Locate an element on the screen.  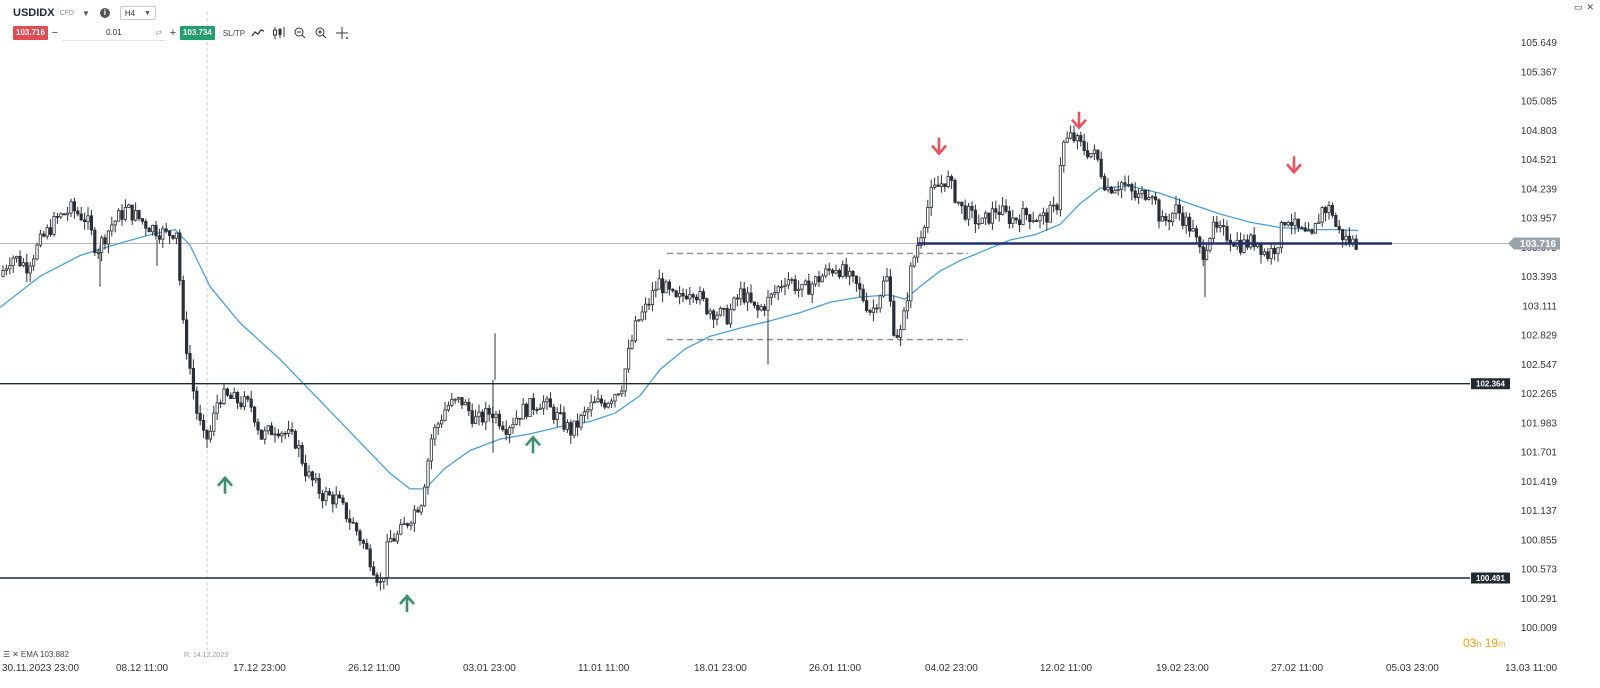
increase-quantity-button: + is located at coordinates (173, 33).